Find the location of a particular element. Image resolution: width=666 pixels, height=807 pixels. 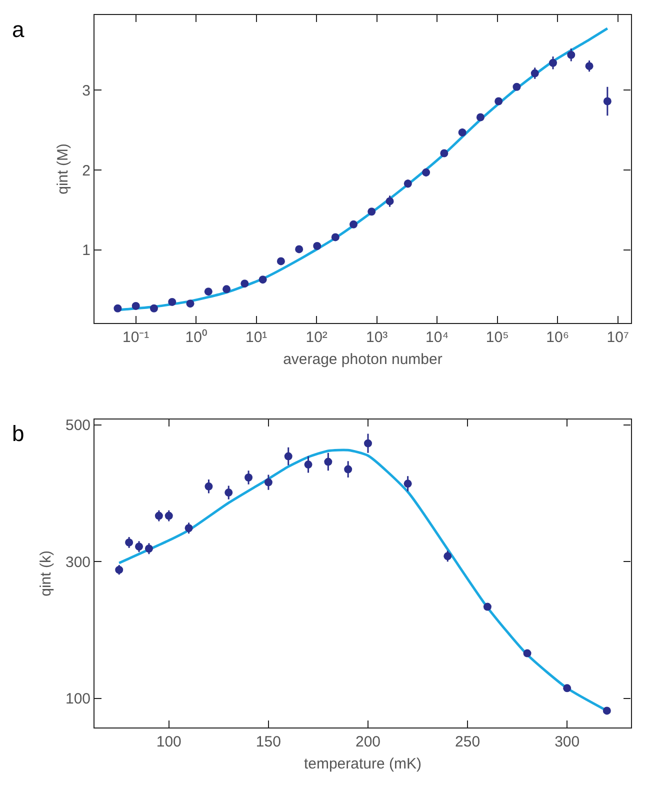

x-tick-label: 10⁷ is located at coordinates (617, 337).